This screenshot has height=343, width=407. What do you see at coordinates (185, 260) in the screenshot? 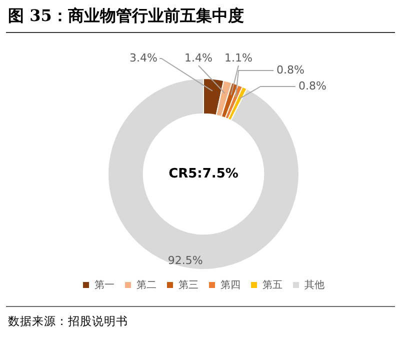
I see `data-label: 92.5%` at bounding box center [185, 260].